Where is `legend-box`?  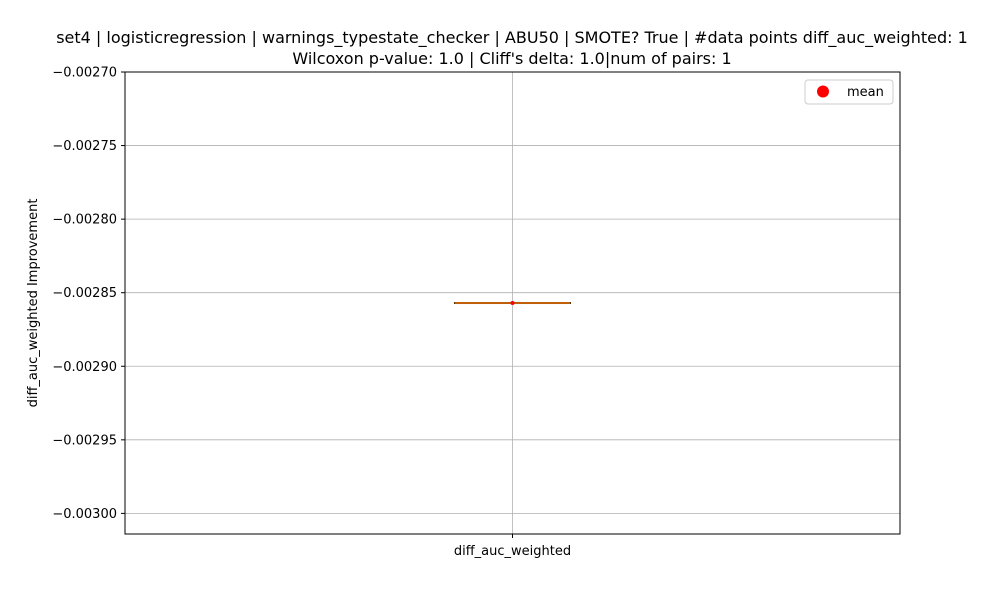
legend-box is located at coordinates (849, 92).